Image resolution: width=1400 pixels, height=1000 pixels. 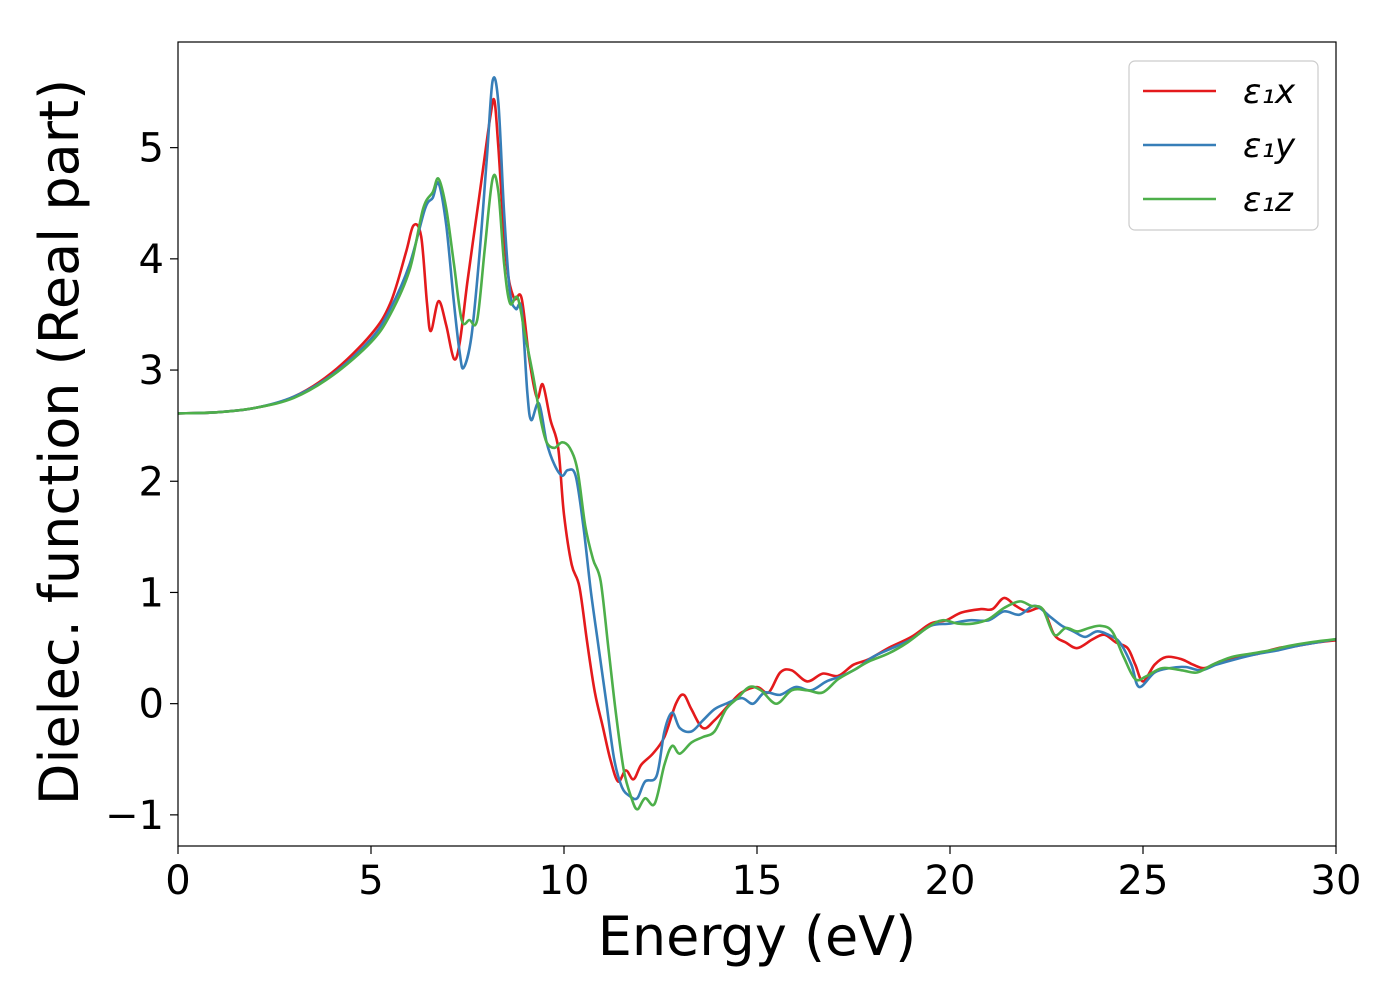 What do you see at coordinates (1269, 146) in the screenshot?
I see `legend-label: ε₁y` at bounding box center [1269, 146].